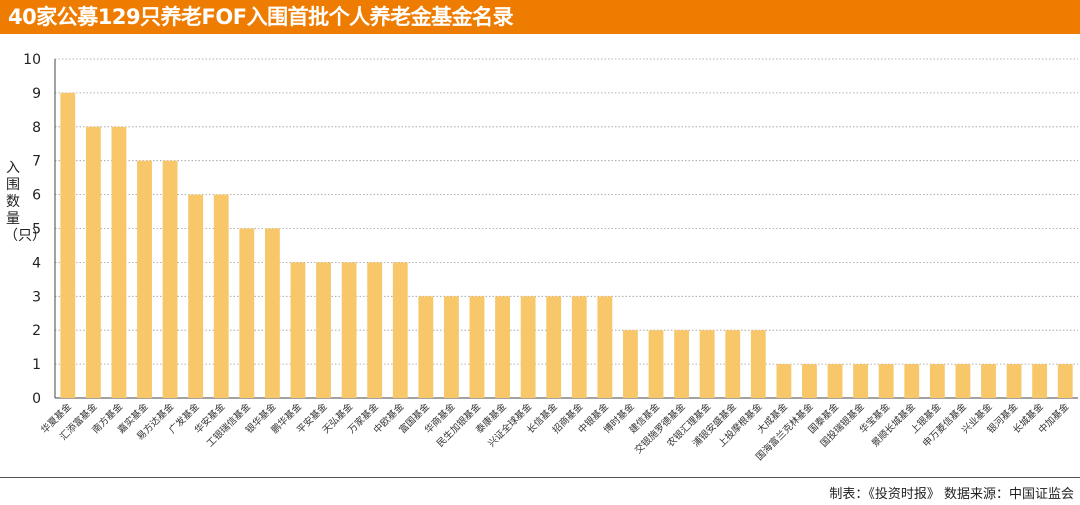 The image size is (1080, 505). I want to click on title-bar: 40家公募129只养老FOF入围首批个人养老金基金名录, so click(540, 17).